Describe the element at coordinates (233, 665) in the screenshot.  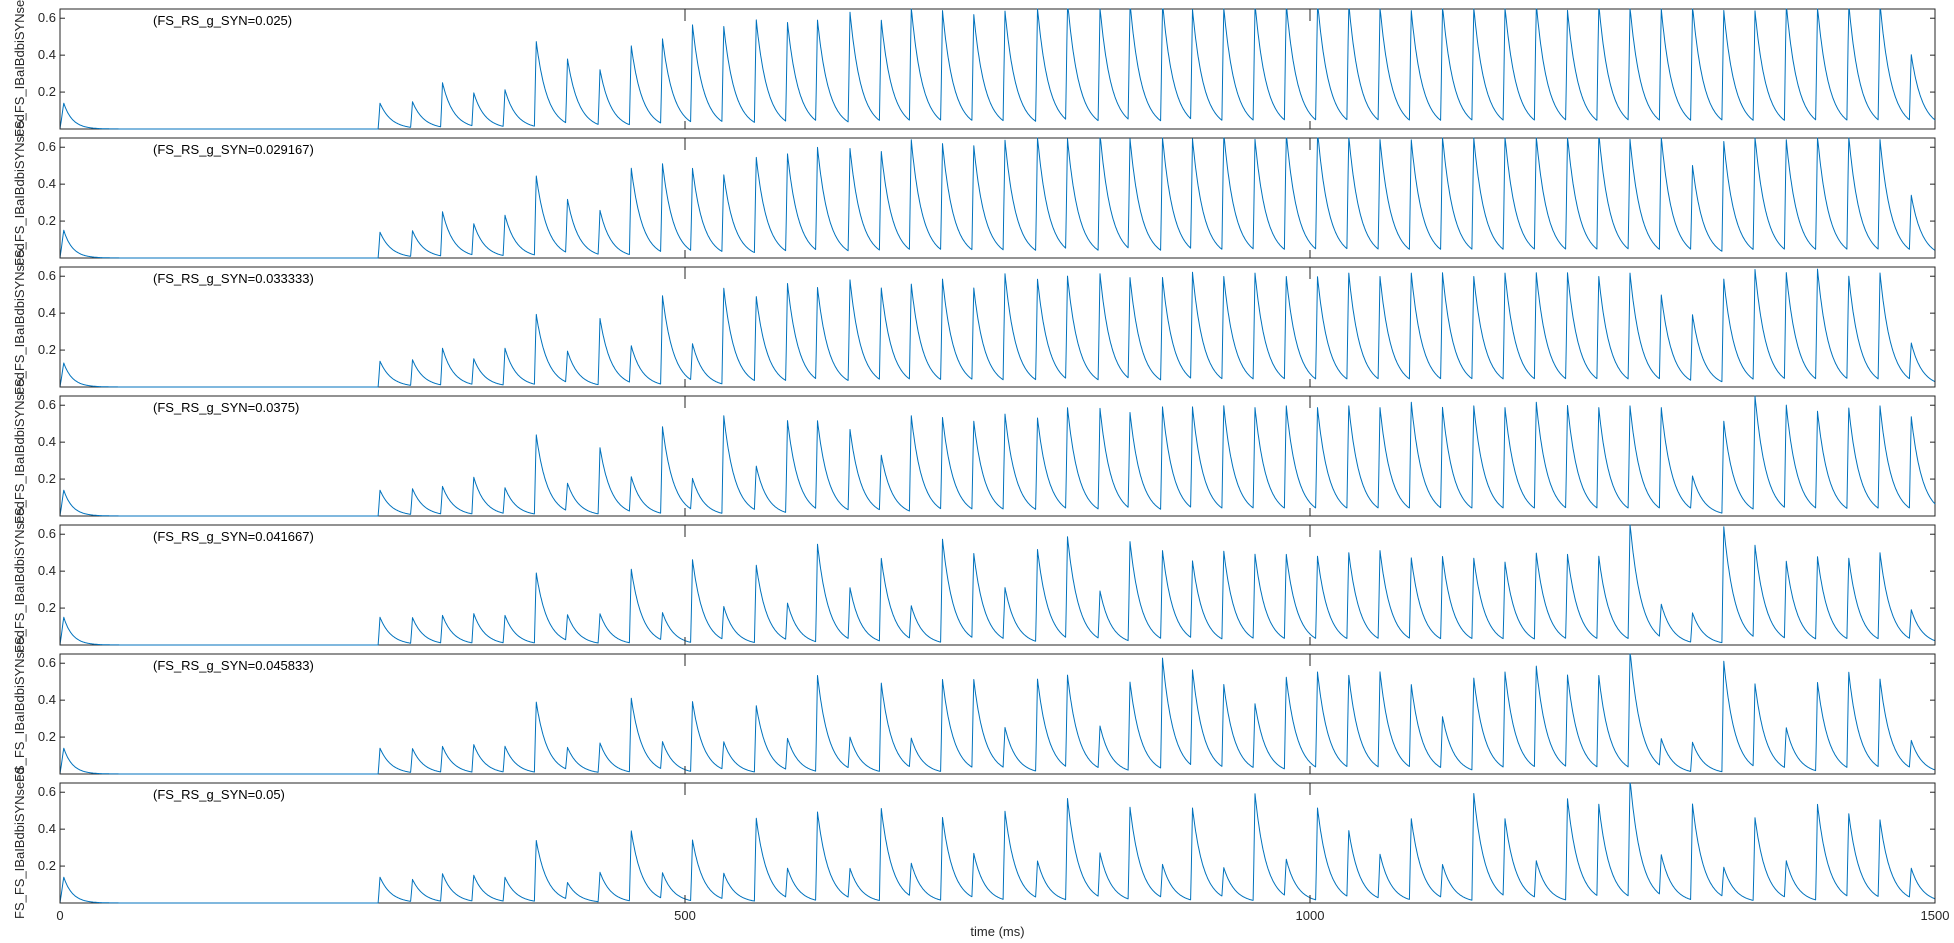
I see `panel-title: (FS_RS_g_SYN=0.045833)` at that location.